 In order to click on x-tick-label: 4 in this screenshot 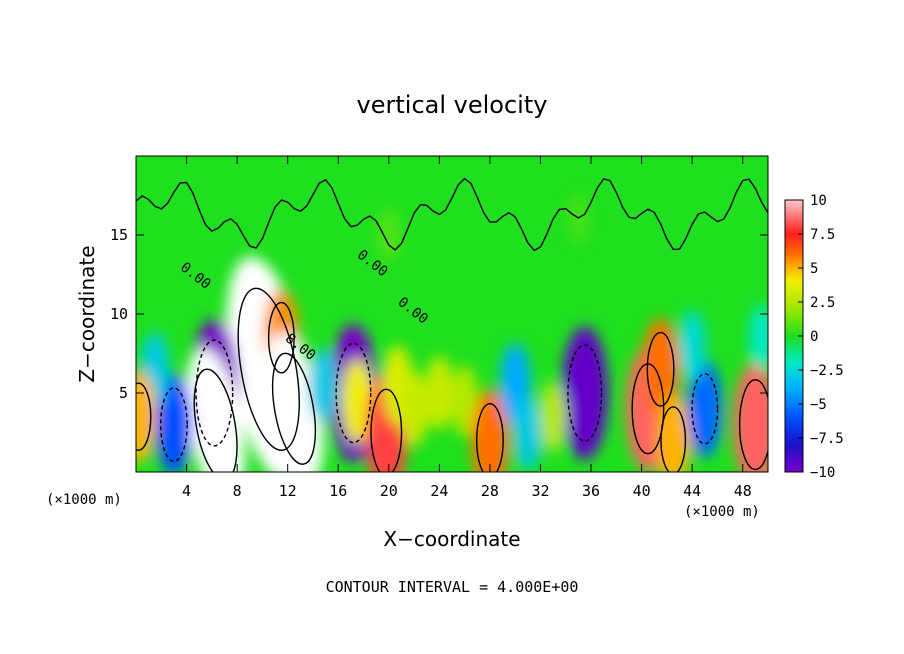, I will do `click(186, 491)`.